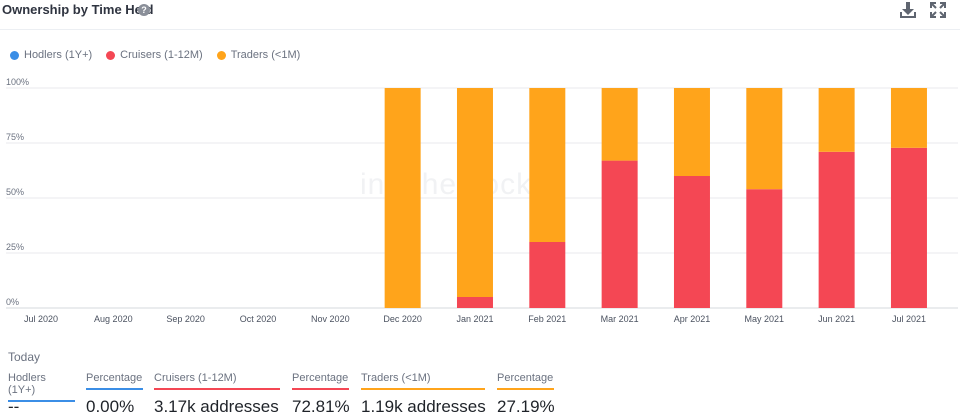 This screenshot has height=417, width=960. I want to click on x-tick-label: Sep 2020, so click(185, 319).